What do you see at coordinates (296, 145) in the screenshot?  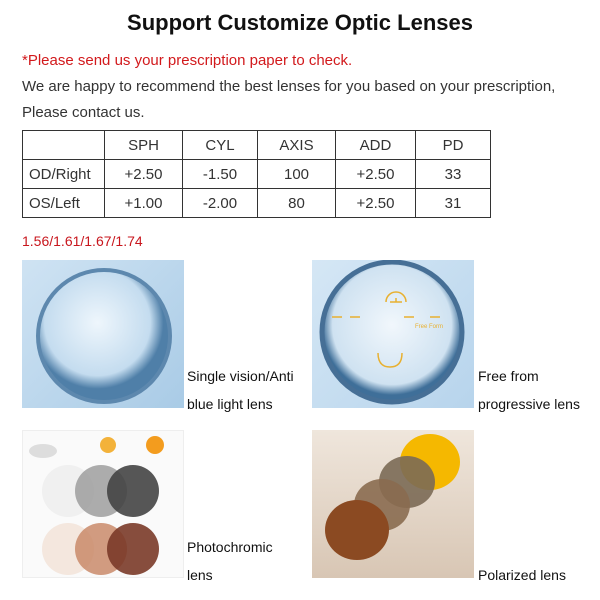 I see `header-cell: AXIS` at bounding box center [296, 145].